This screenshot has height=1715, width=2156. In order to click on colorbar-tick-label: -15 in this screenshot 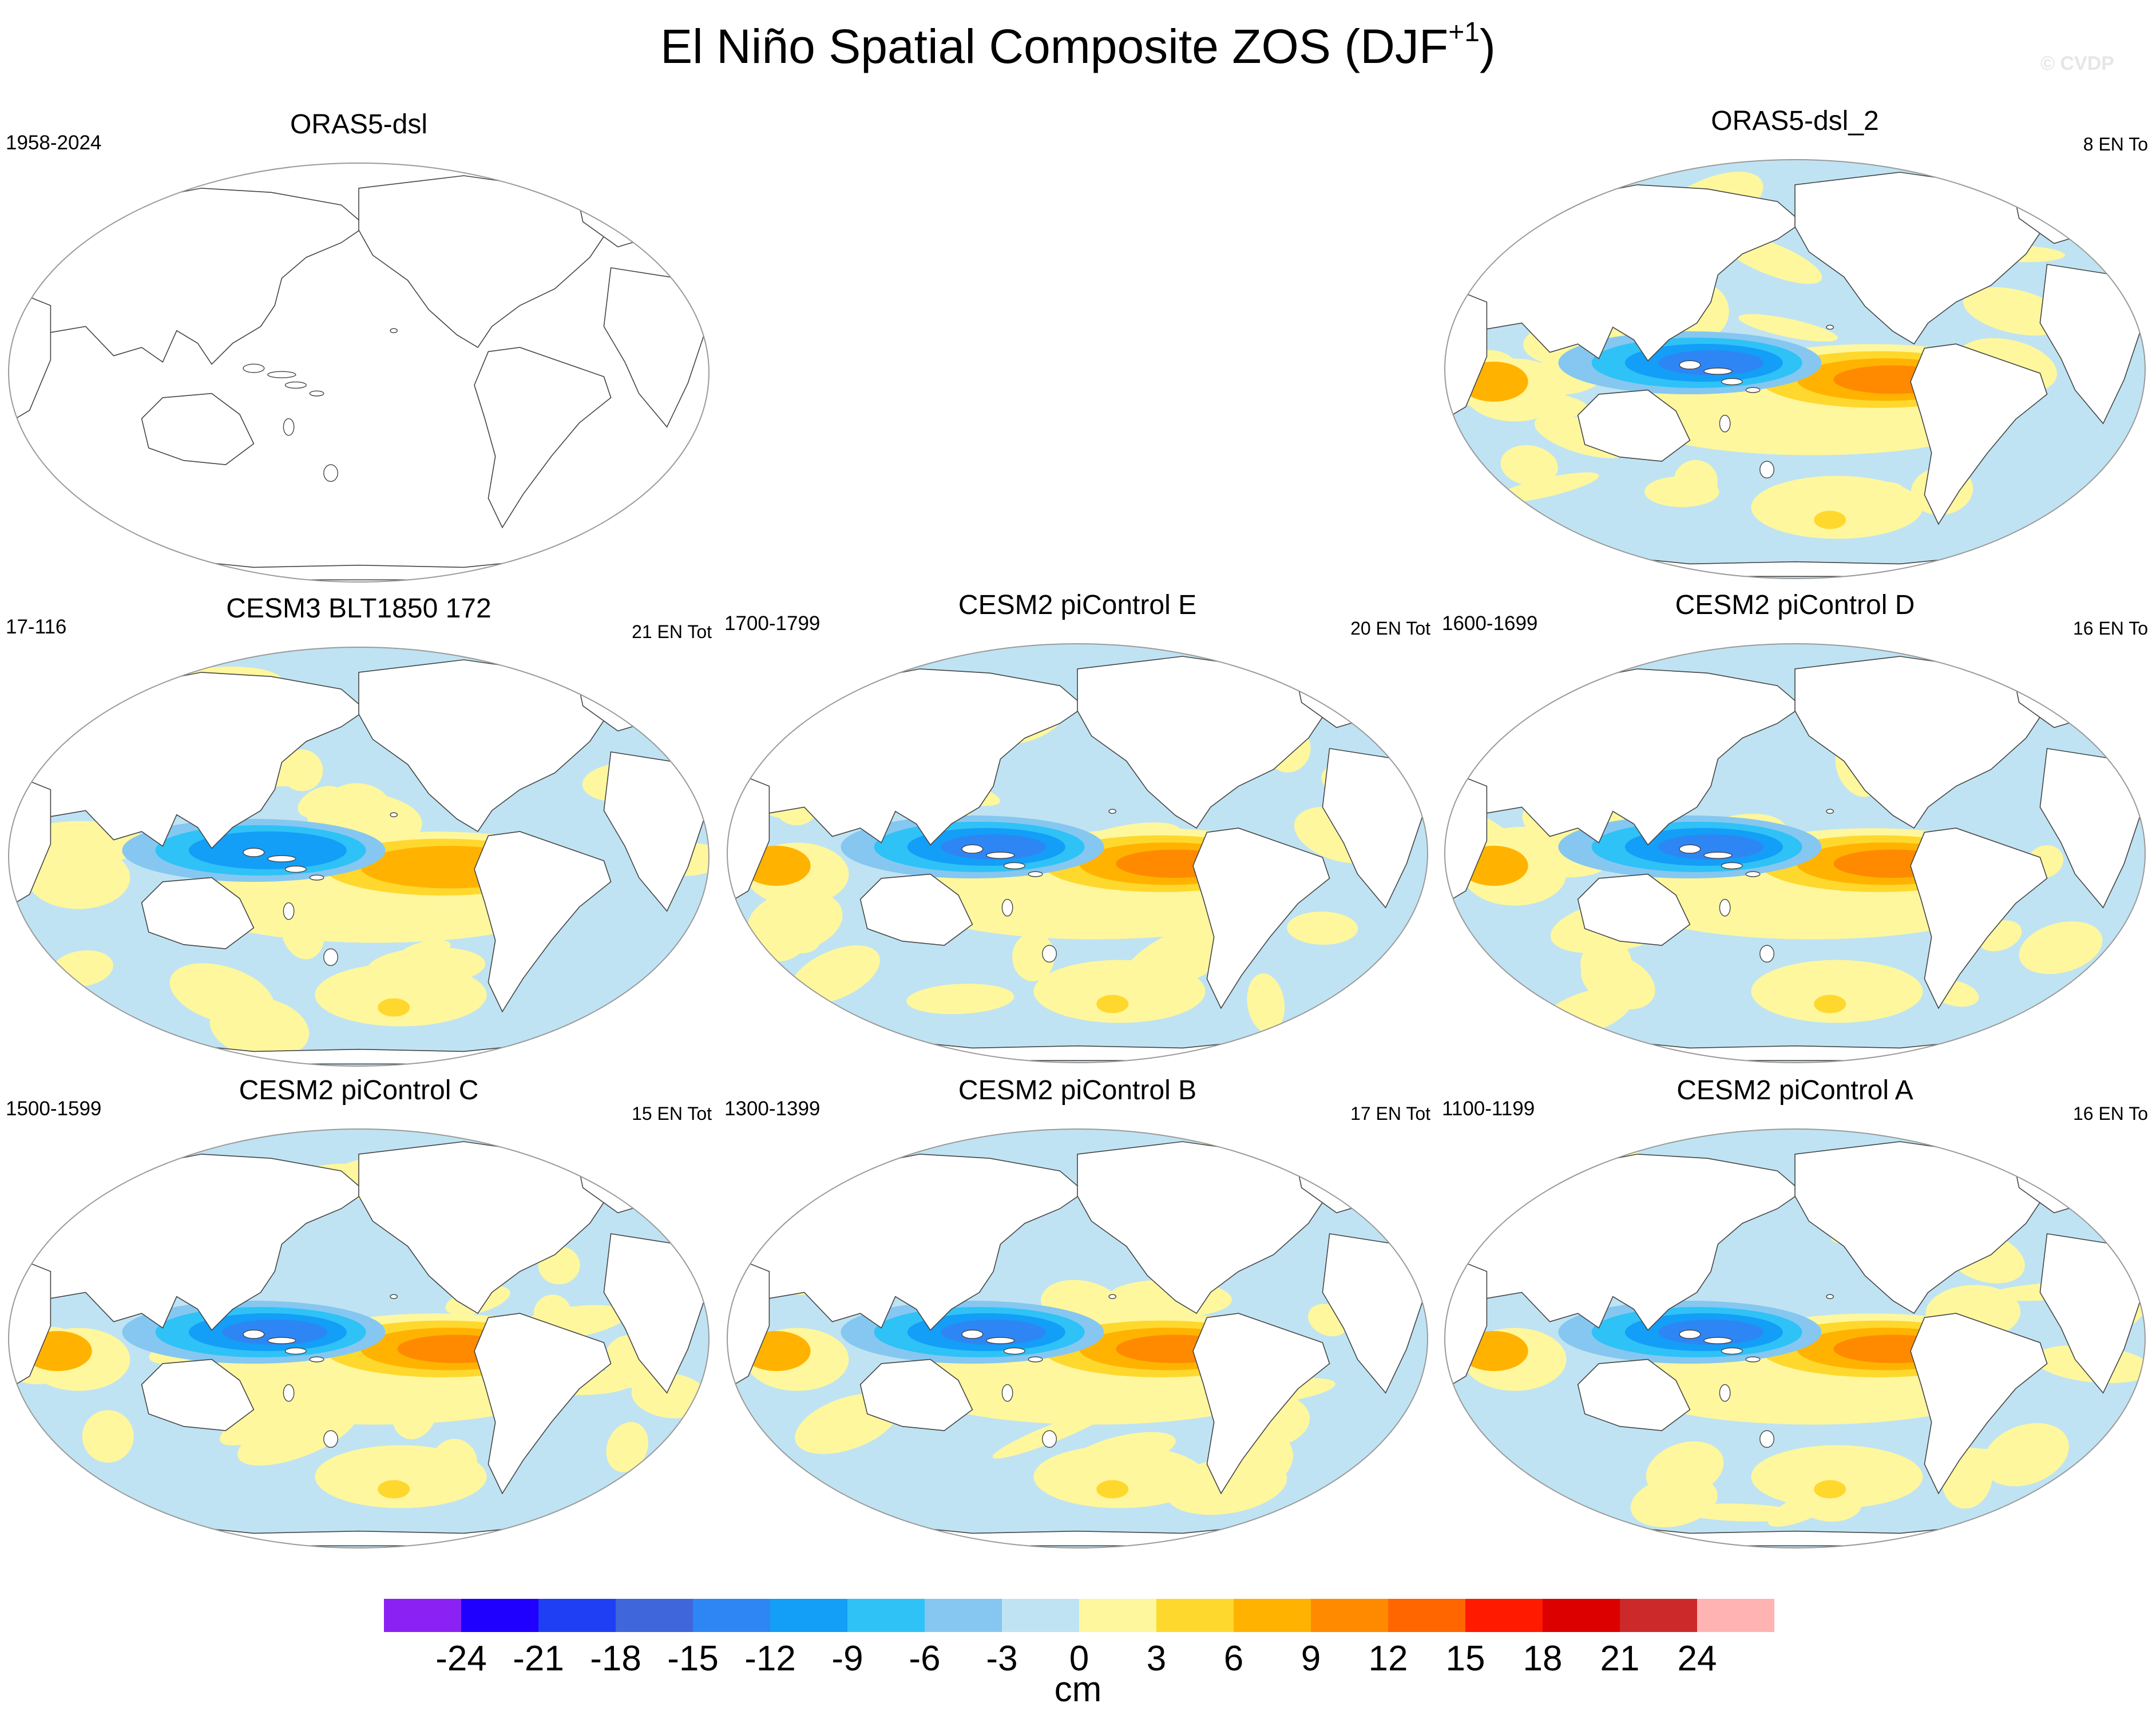, I will do `click(693, 1658)`.